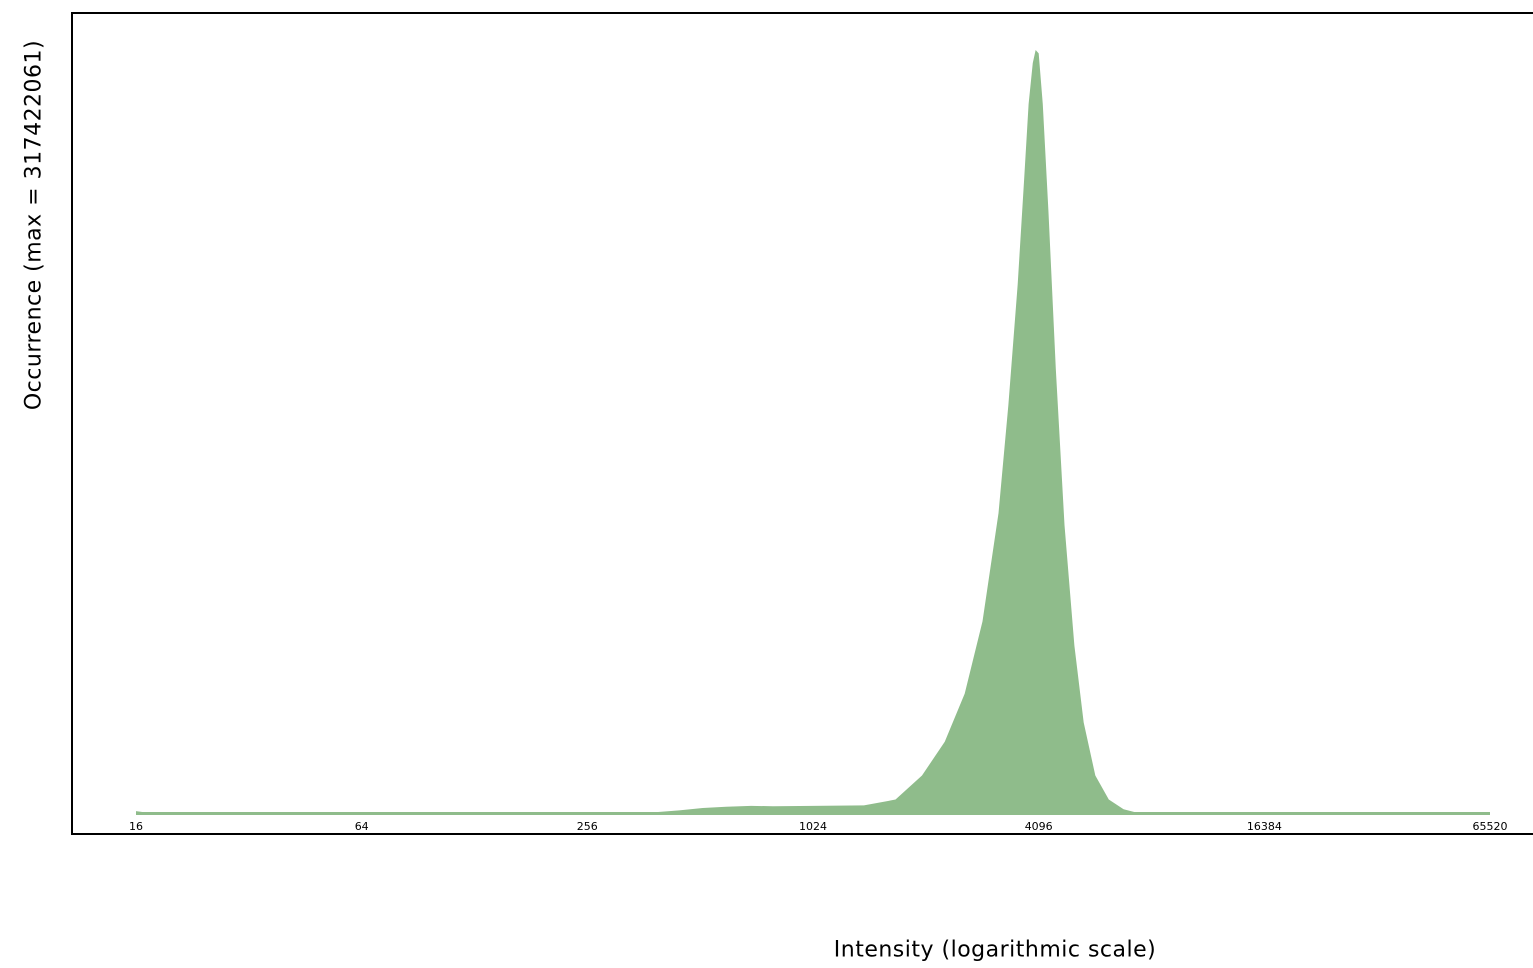 This screenshot has height=968, width=1533. Describe the element at coordinates (813, 826) in the screenshot. I see `x-tick-label: 1024` at that location.